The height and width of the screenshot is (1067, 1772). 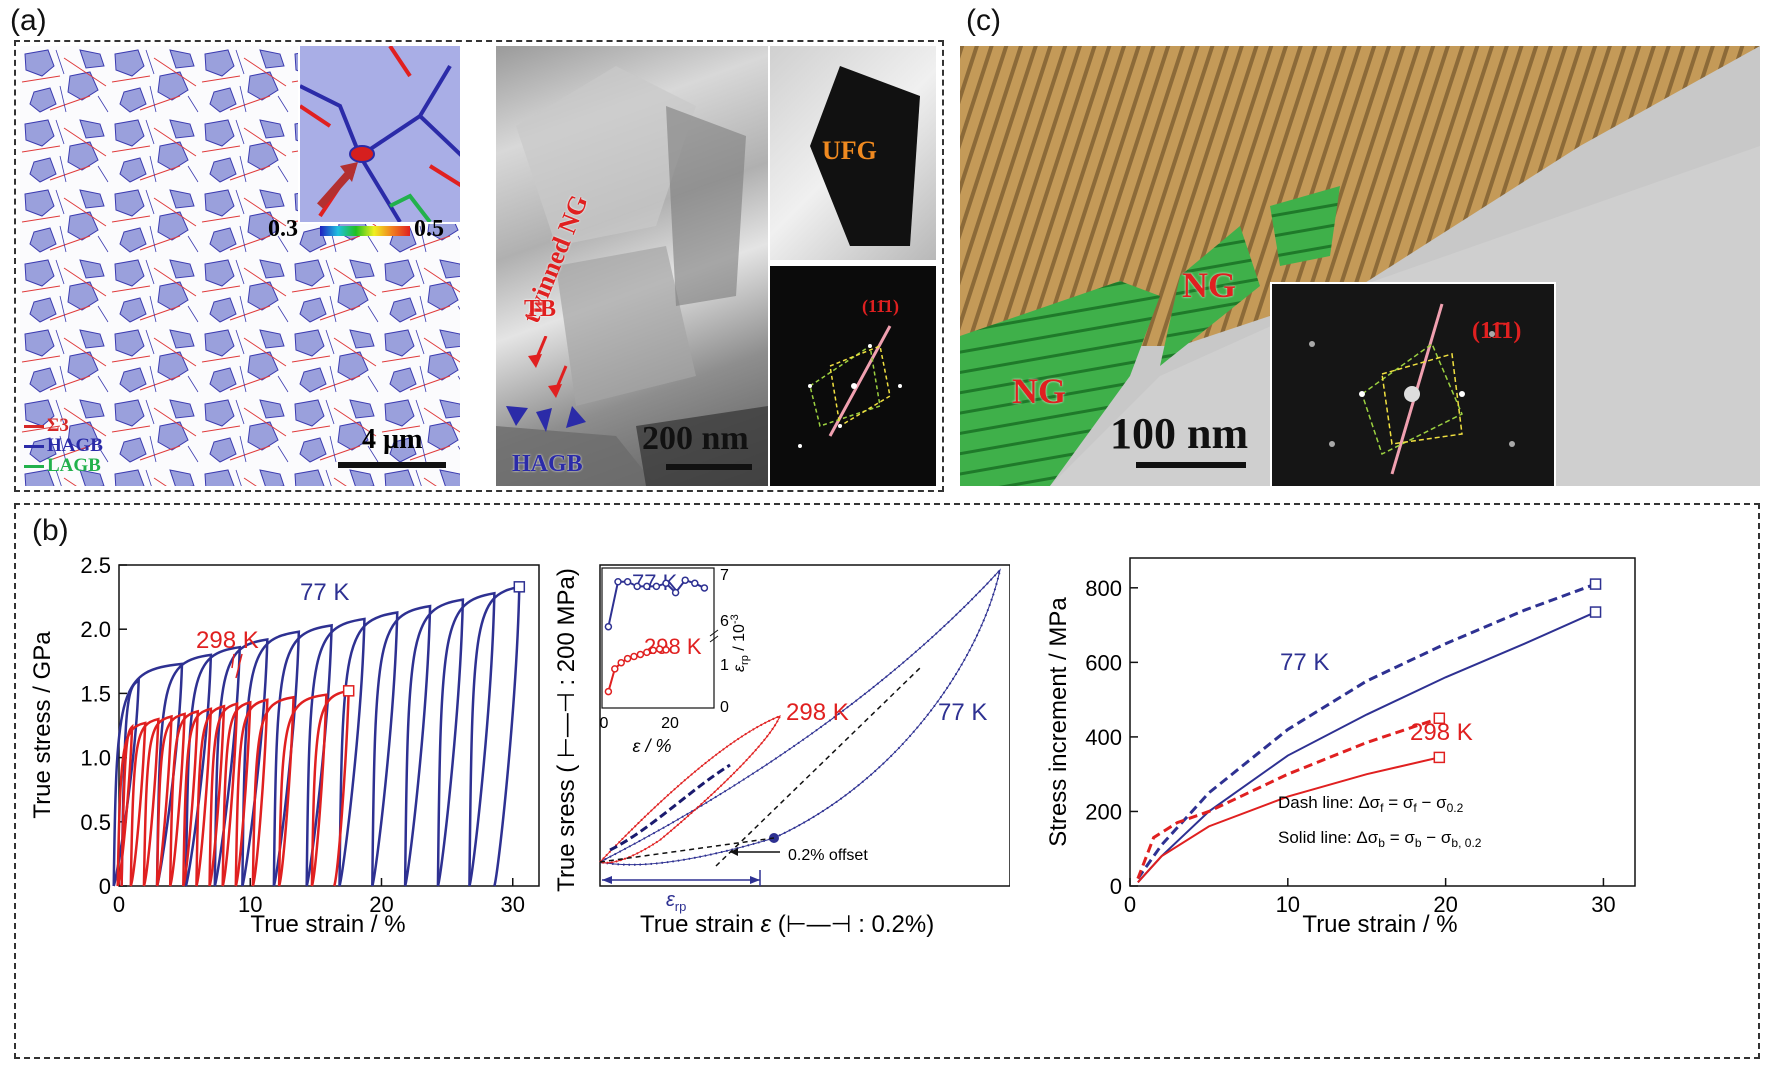 I want to click on panel-c-scale-label: 100 nm, so click(x=1179, y=433).